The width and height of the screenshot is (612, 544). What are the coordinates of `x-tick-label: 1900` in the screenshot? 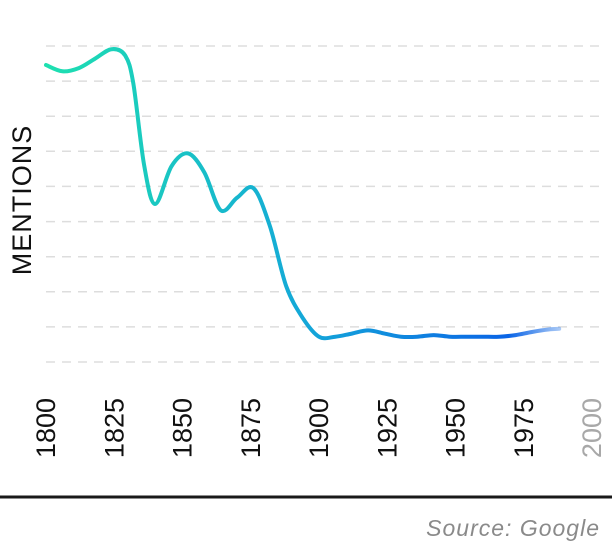 It's located at (319, 428).